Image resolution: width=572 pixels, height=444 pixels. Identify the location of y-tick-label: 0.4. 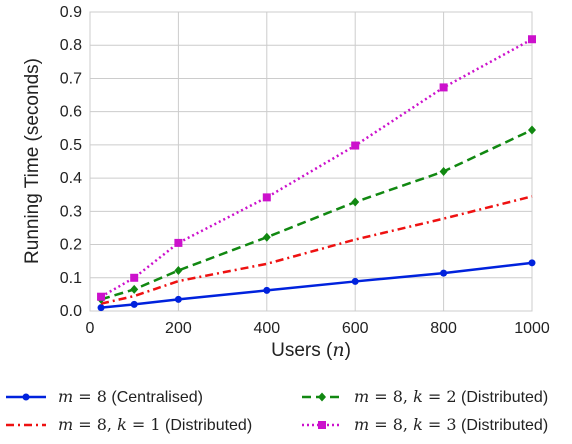
(71, 178).